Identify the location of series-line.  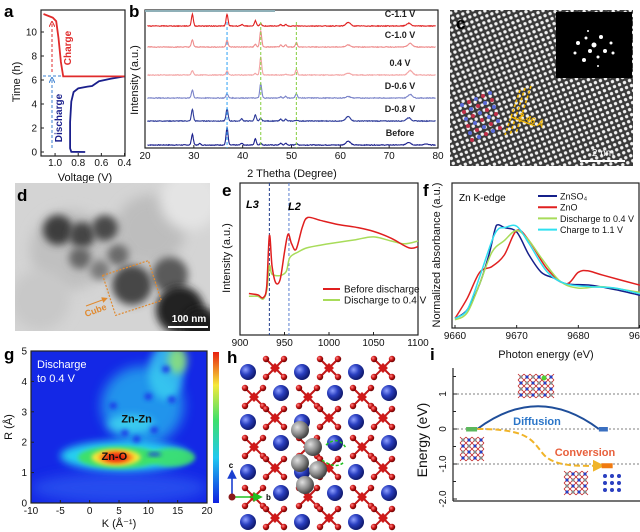
(547, 272).